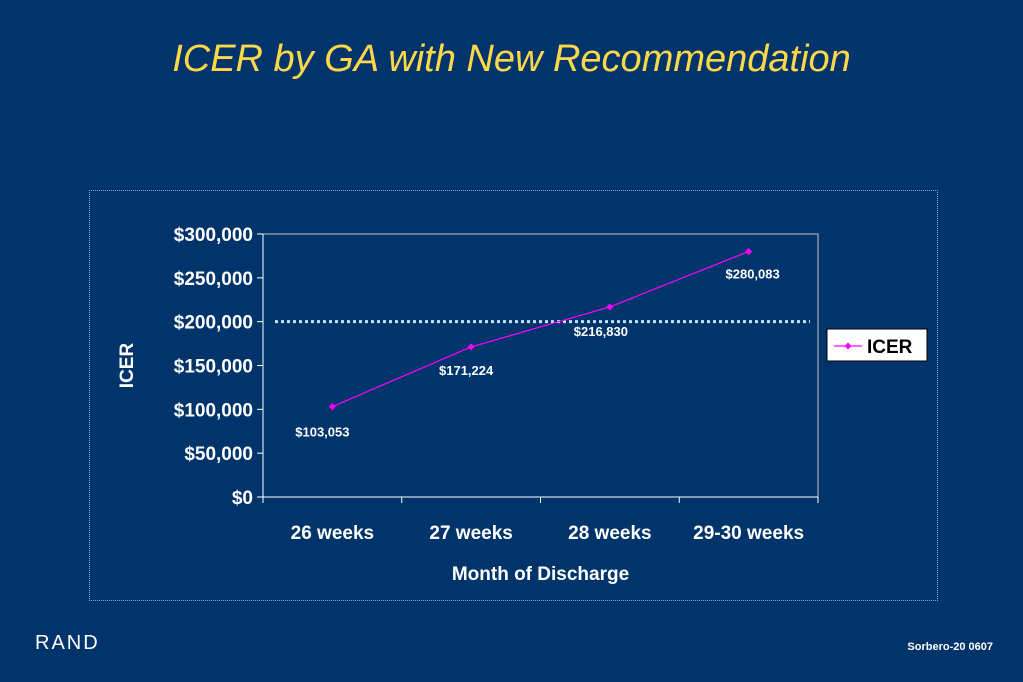 The width and height of the screenshot is (1023, 682). I want to click on legend-box, so click(877, 345).